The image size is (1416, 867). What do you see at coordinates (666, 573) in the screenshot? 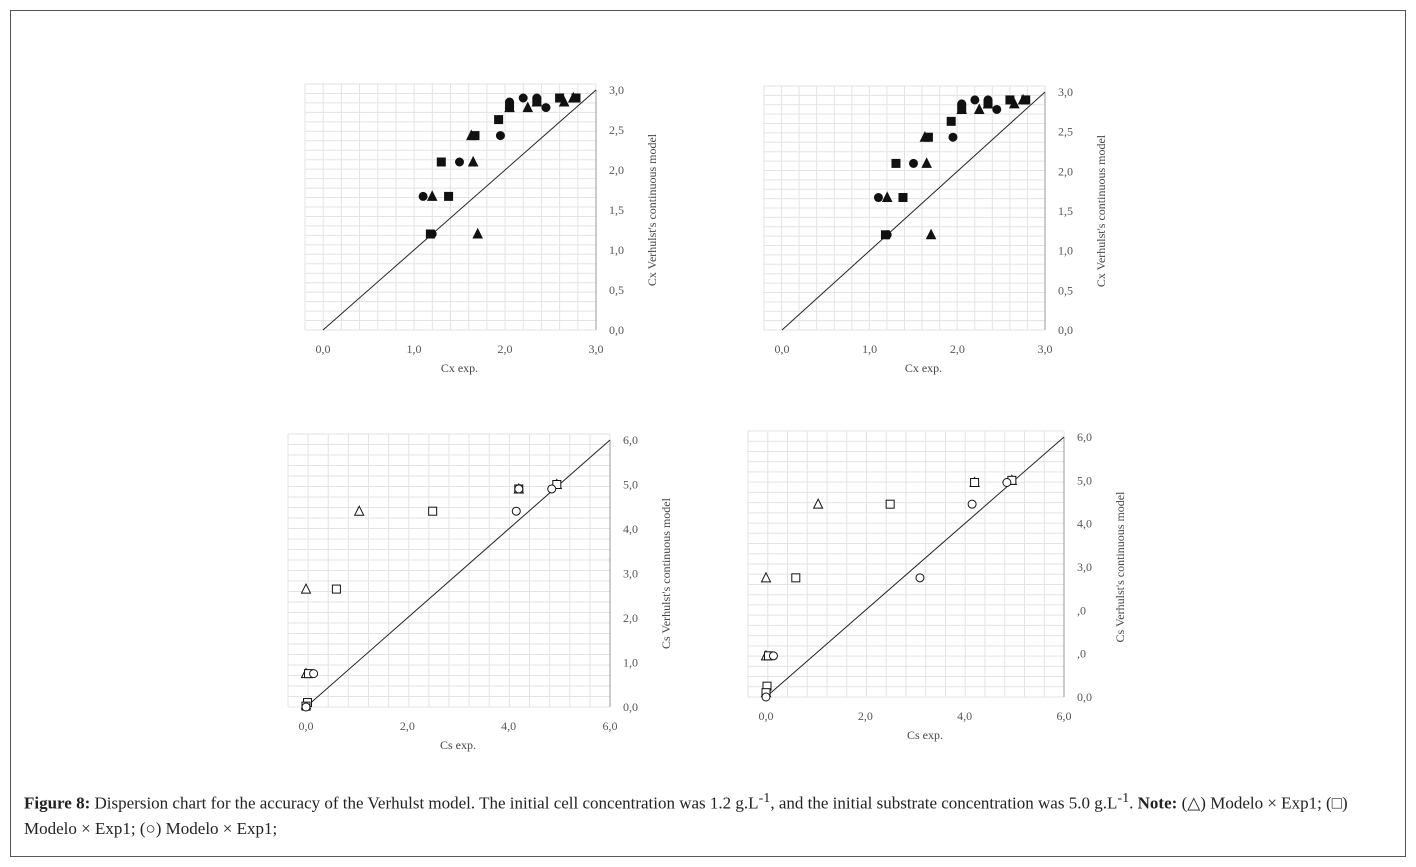
I see `y-axis-title: Cs Verhulst's continuous model` at bounding box center [666, 573].